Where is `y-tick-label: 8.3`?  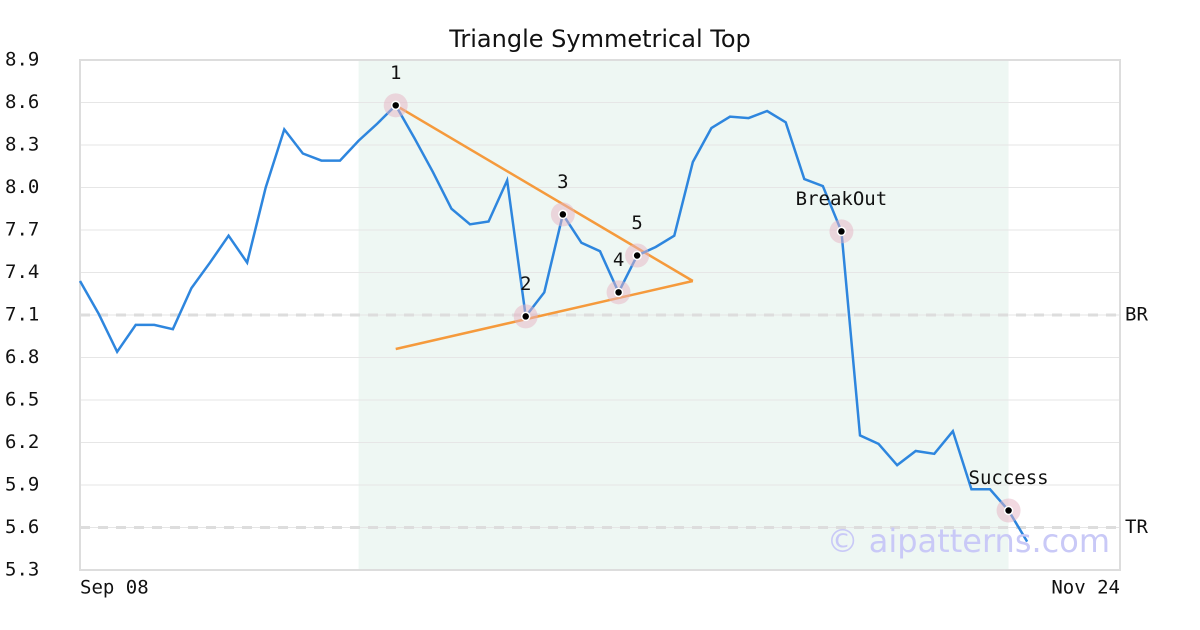
y-tick-label: 8.3 is located at coordinates (22, 145).